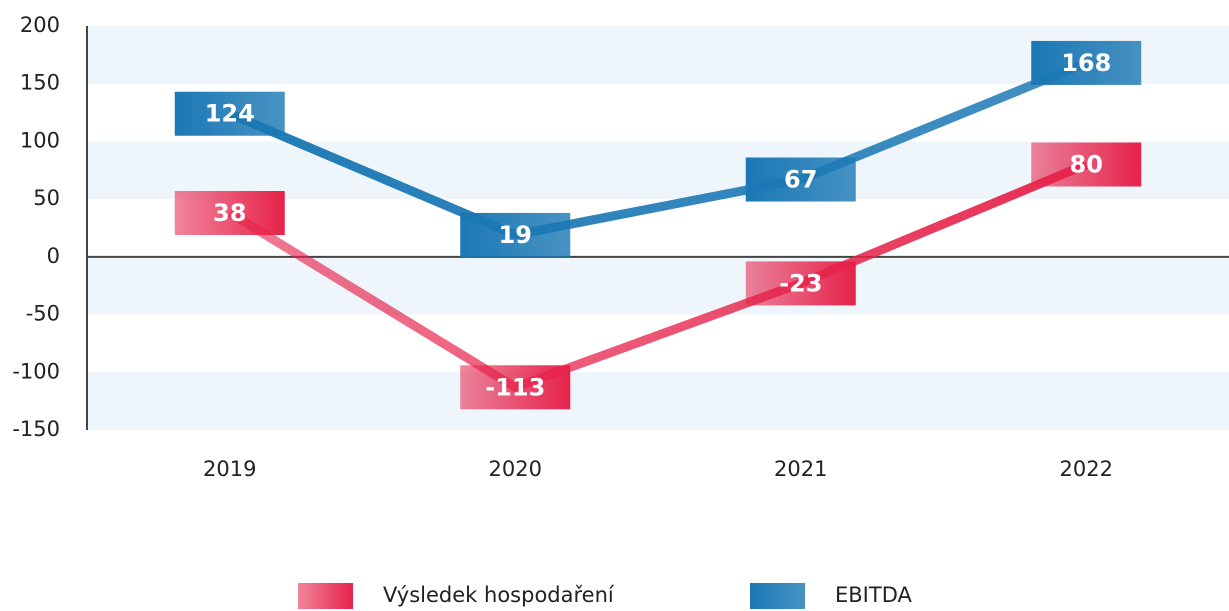 This screenshot has height=611, width=1229. I want to click on x-tick-label: 2020, so click(515, 469).